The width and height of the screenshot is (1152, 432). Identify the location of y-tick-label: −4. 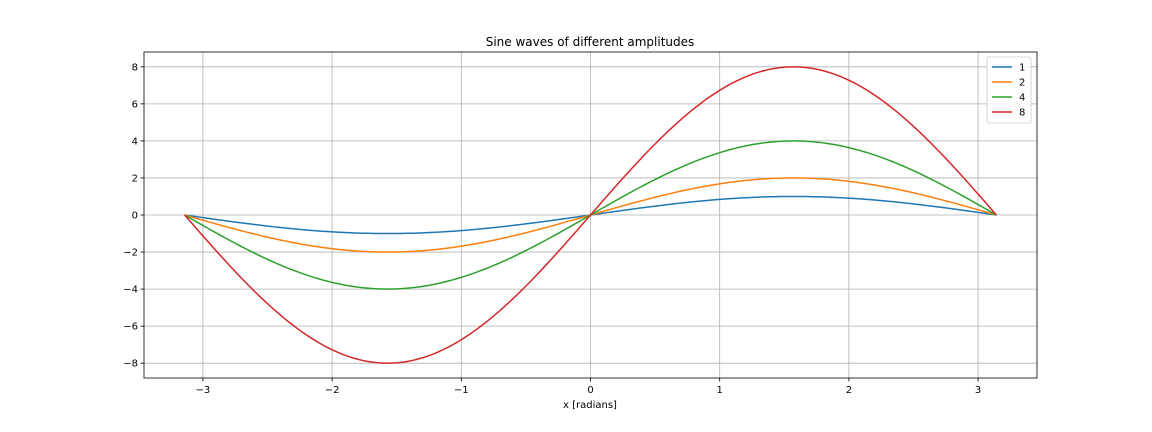
(130, 290).